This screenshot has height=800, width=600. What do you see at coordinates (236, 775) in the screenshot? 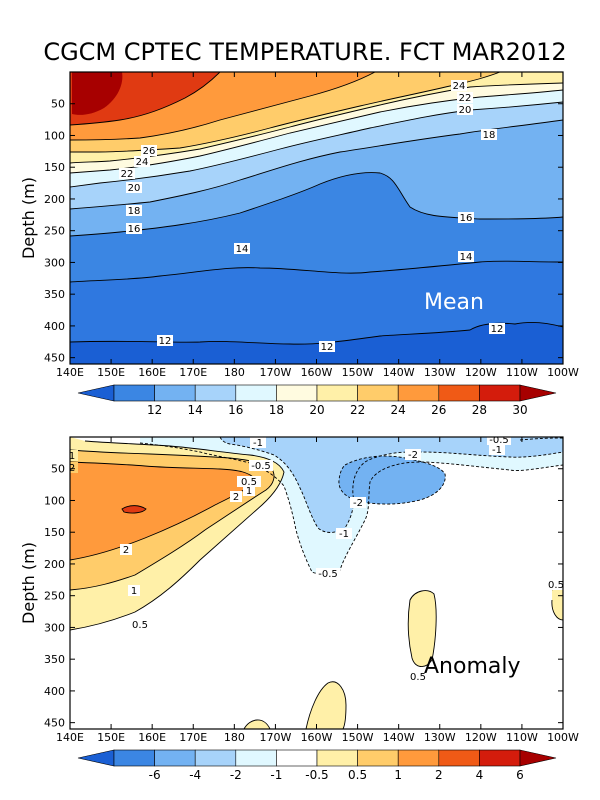
I see `colorbar-label: -2` at bounding box center [236, 775].